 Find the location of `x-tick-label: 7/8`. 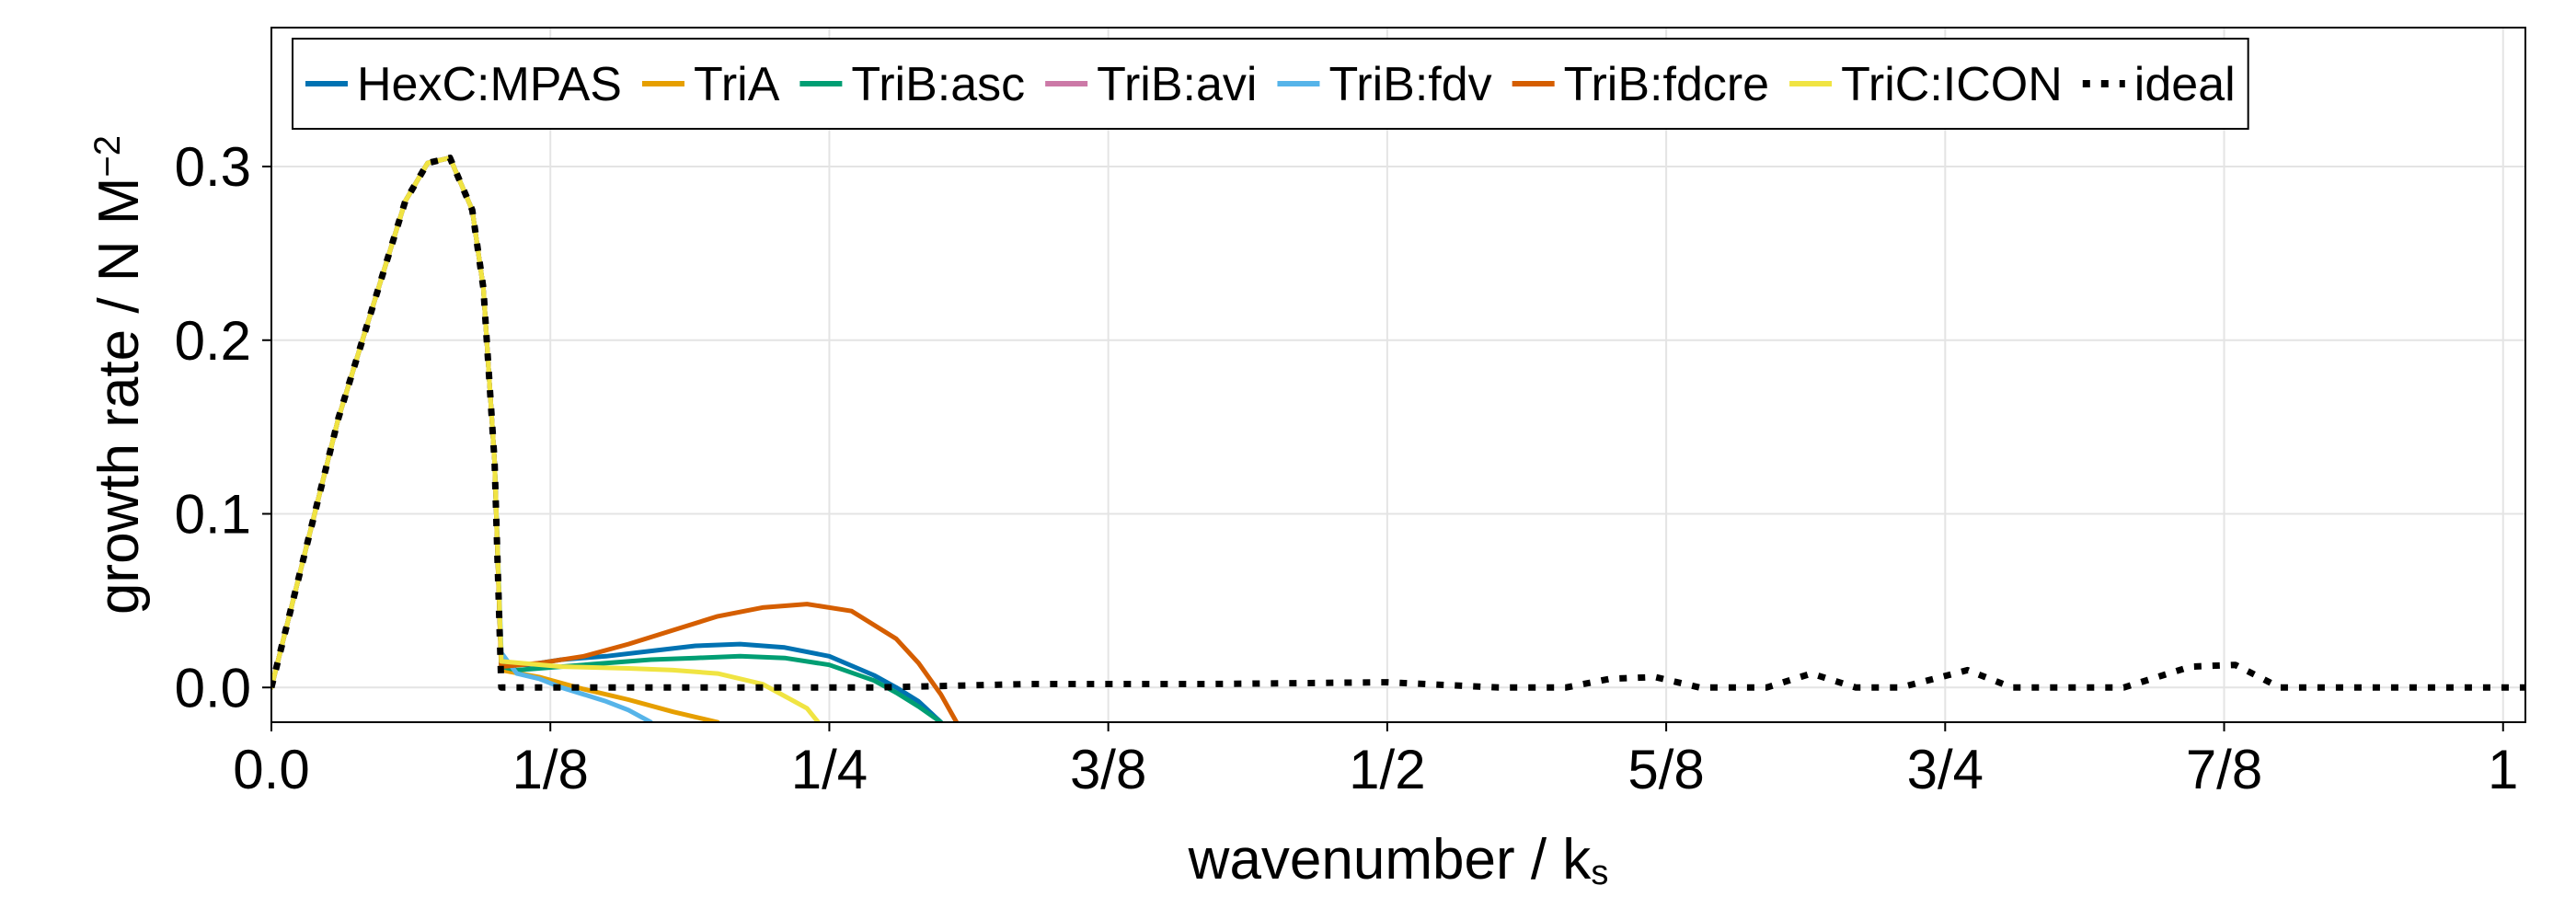

x-tick-label: 7/8 is located at coordinates (2224, 769).